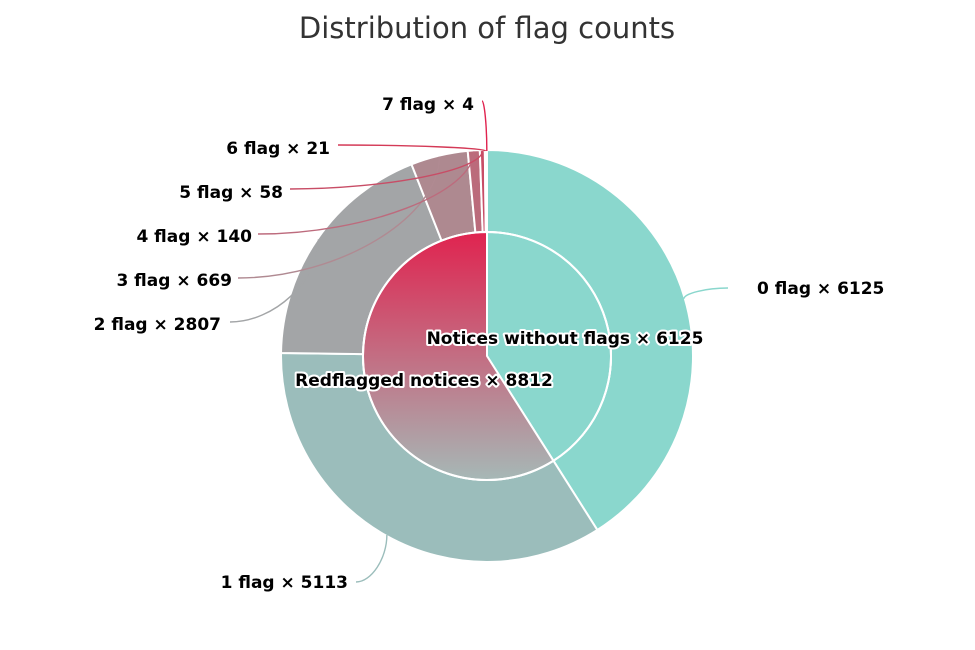 Image resolution: width=975 pixels, height=650 pixels. What do you see at coordinates (231, 193) in the screenshot?
I see `outer-label-5: 5 flag × 58` at bounding box center [231, 193].